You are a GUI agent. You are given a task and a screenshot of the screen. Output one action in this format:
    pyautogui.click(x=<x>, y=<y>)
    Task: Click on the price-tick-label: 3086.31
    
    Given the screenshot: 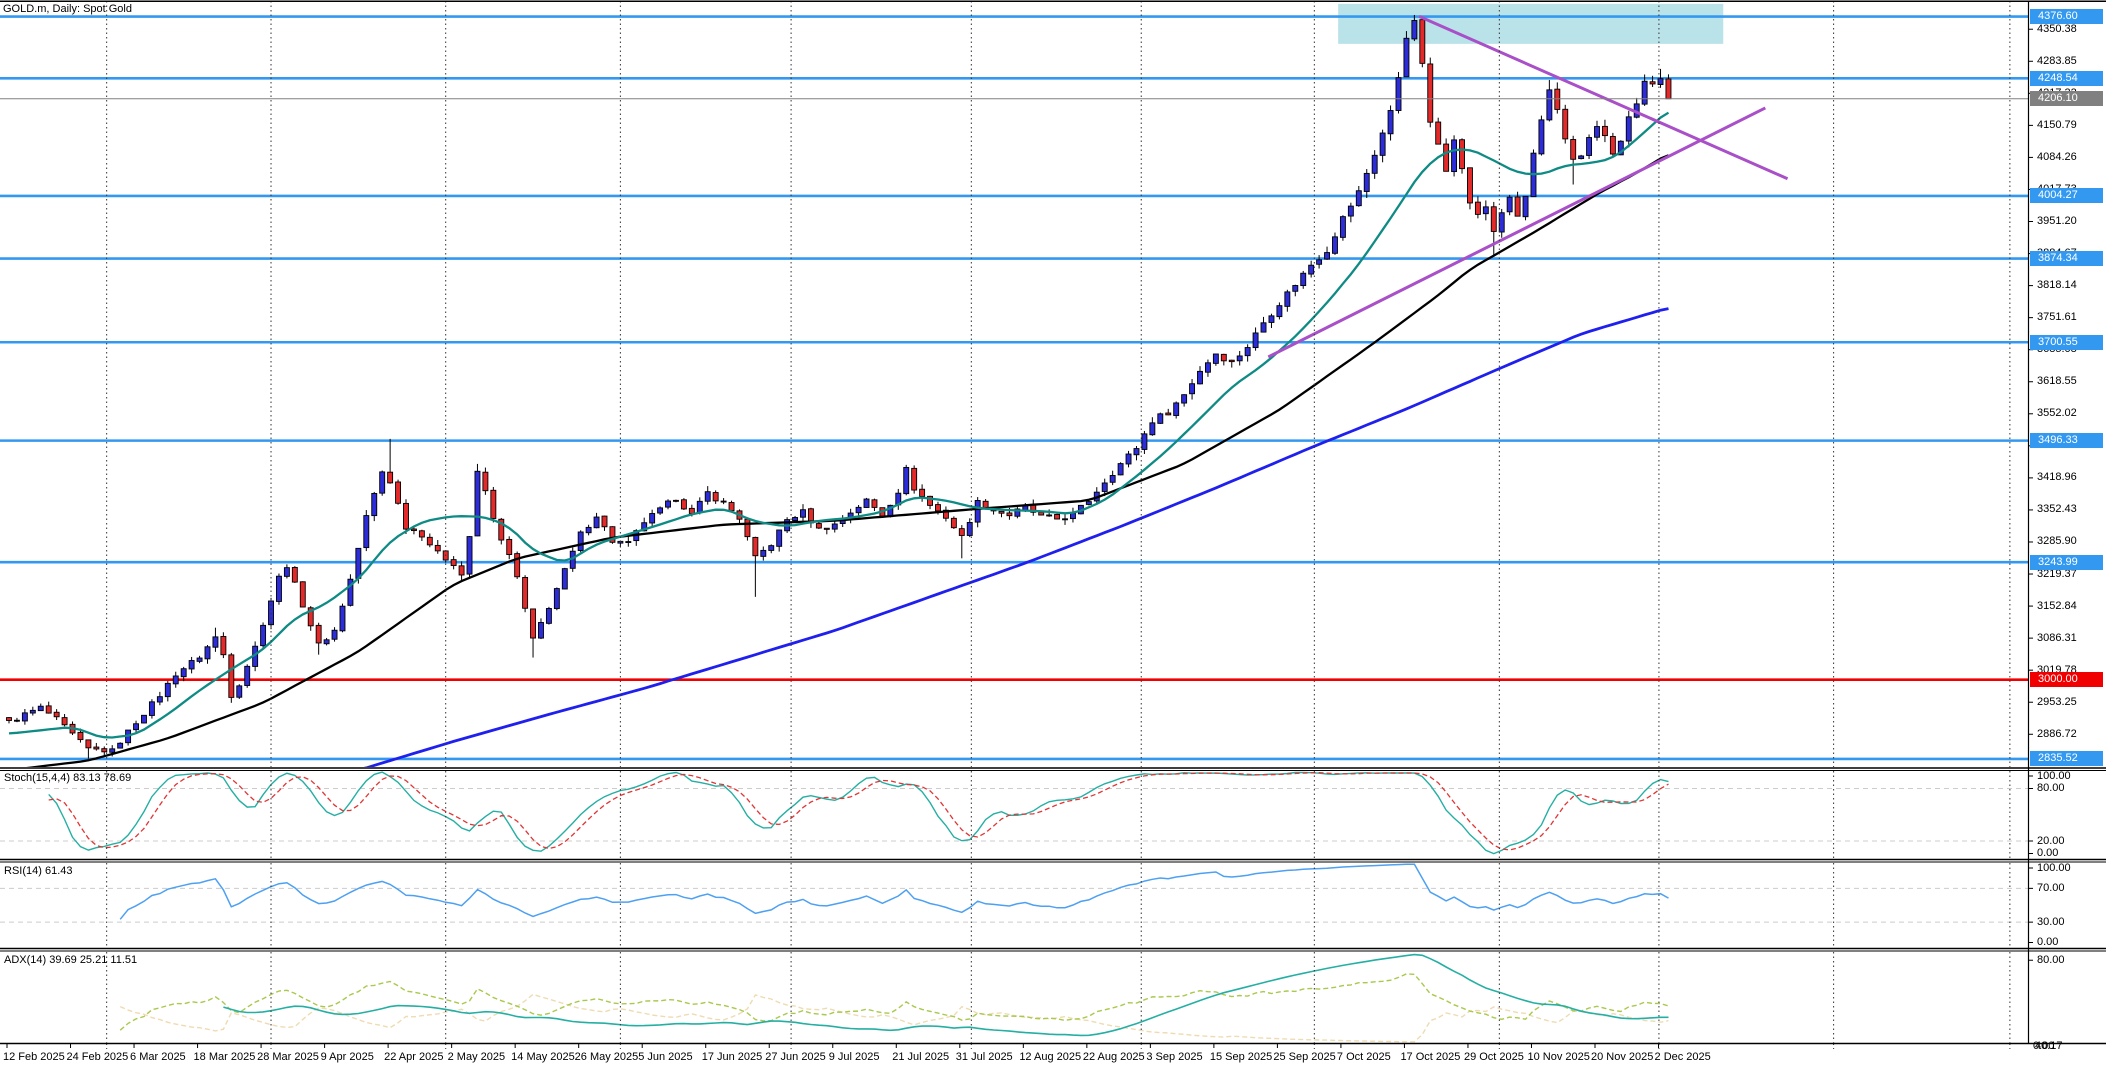 What is the action you would take?
    pyautogui.click(x=2057, y=637)
    